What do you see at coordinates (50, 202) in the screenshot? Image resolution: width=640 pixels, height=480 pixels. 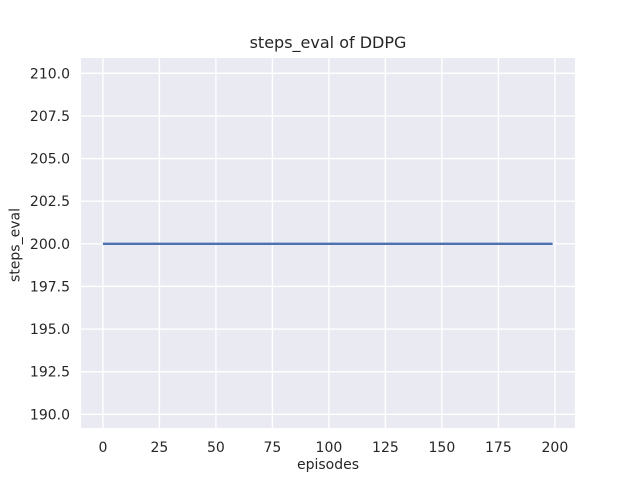 I see `y-tick-label: 202.5` at bounding box center [50, 202].